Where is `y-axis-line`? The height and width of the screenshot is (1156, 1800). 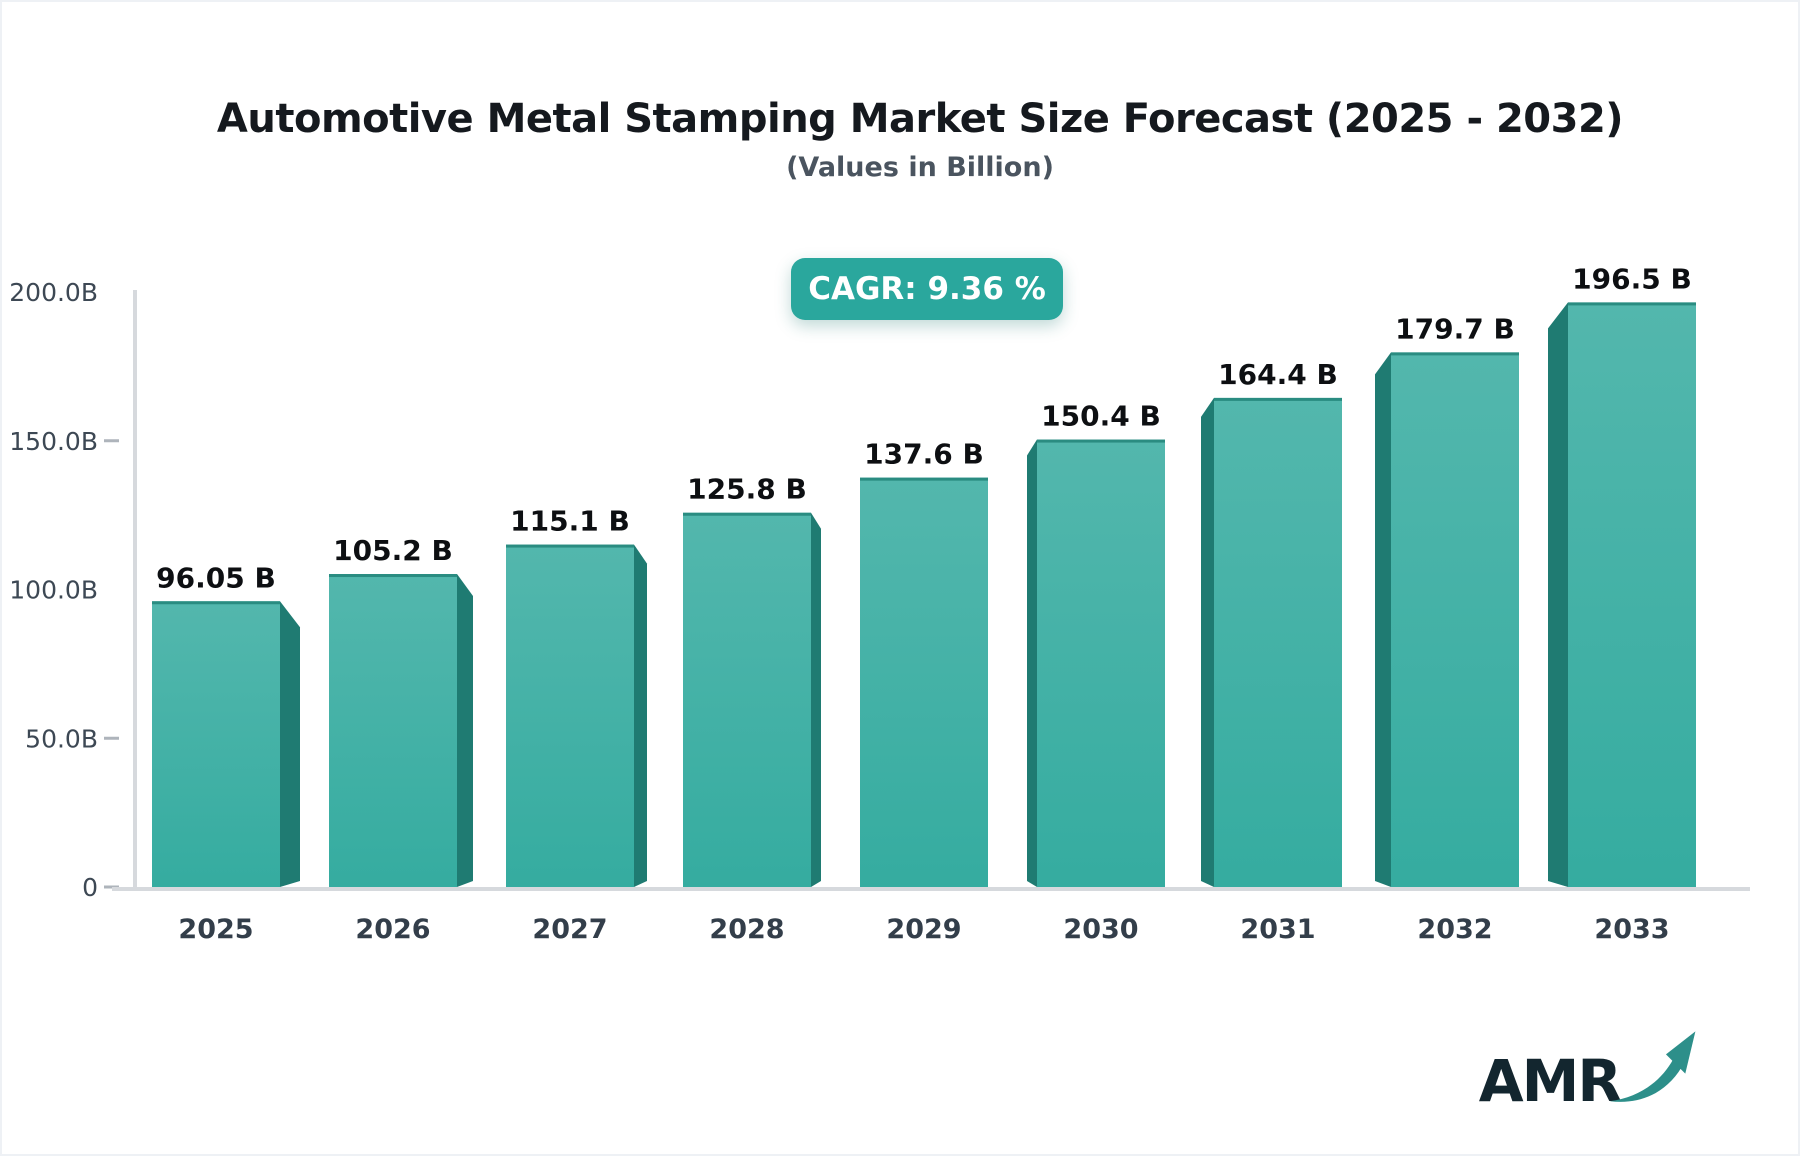 y-axis-line is located at coordinates (135, 589).